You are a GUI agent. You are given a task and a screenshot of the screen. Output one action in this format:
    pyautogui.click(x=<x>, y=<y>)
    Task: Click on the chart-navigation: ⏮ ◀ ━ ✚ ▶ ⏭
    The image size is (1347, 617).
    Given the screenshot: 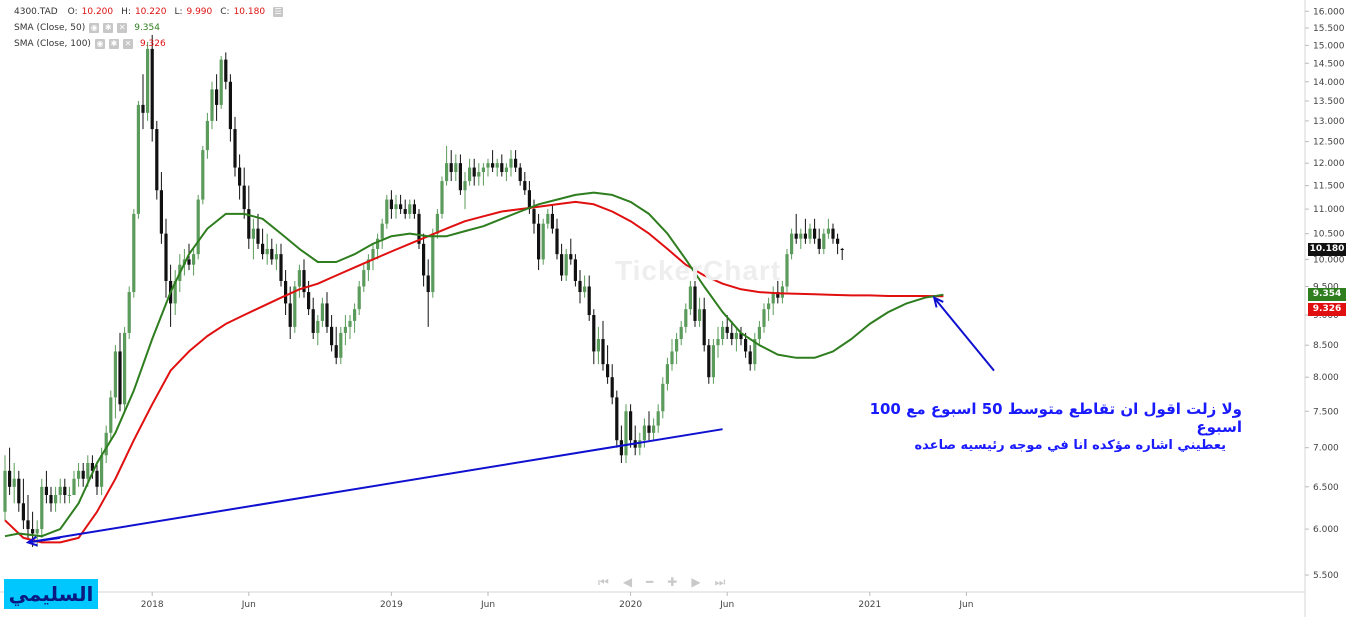 What is the action you would take?
    pyautogui.click(x=661, y=582)
    